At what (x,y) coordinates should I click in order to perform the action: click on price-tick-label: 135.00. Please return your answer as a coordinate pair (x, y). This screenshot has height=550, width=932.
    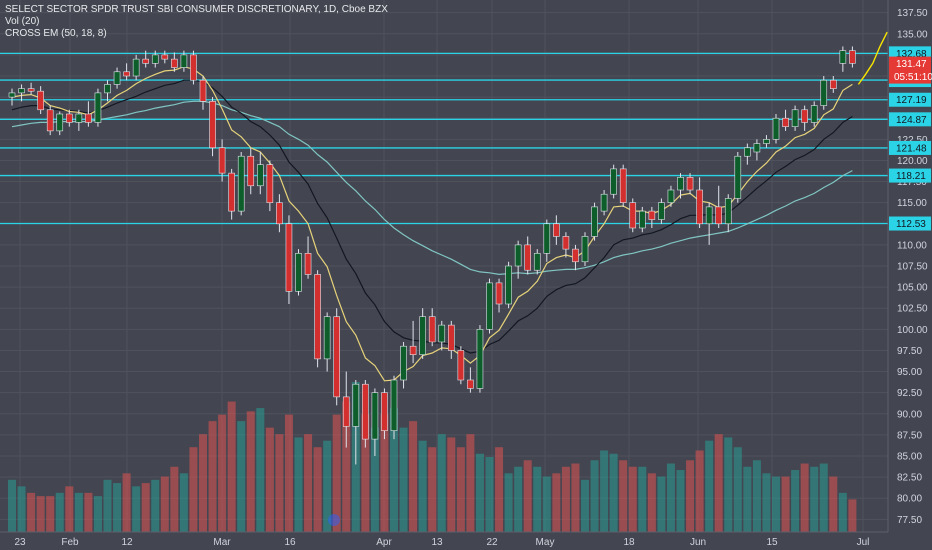
    Looking at the image, I should click on (912, 34).